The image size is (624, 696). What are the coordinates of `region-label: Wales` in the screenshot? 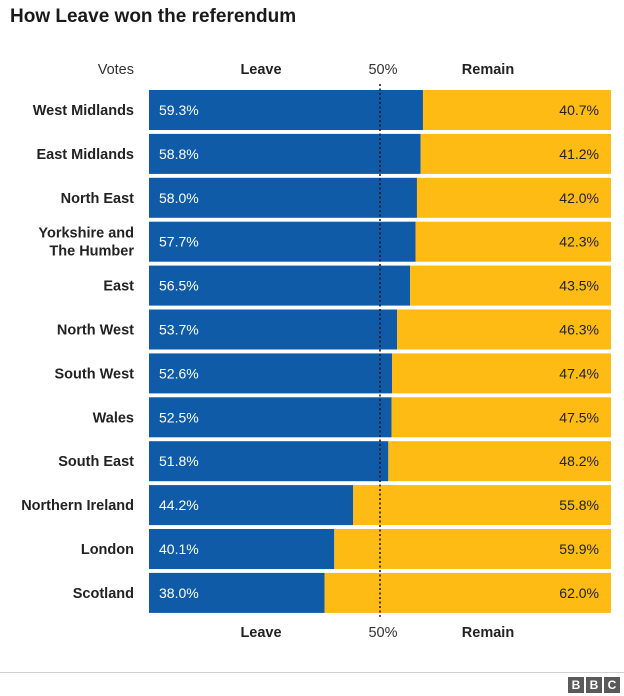 It's located at (113, 418).